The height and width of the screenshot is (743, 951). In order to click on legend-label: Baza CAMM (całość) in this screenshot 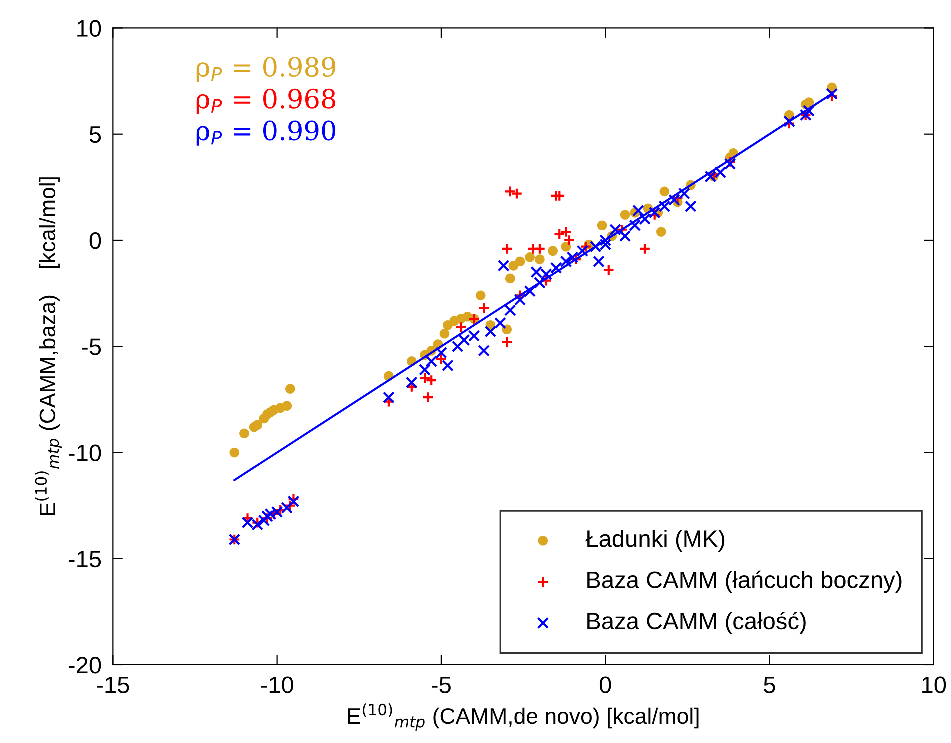, I will do `click(697, 623)`.